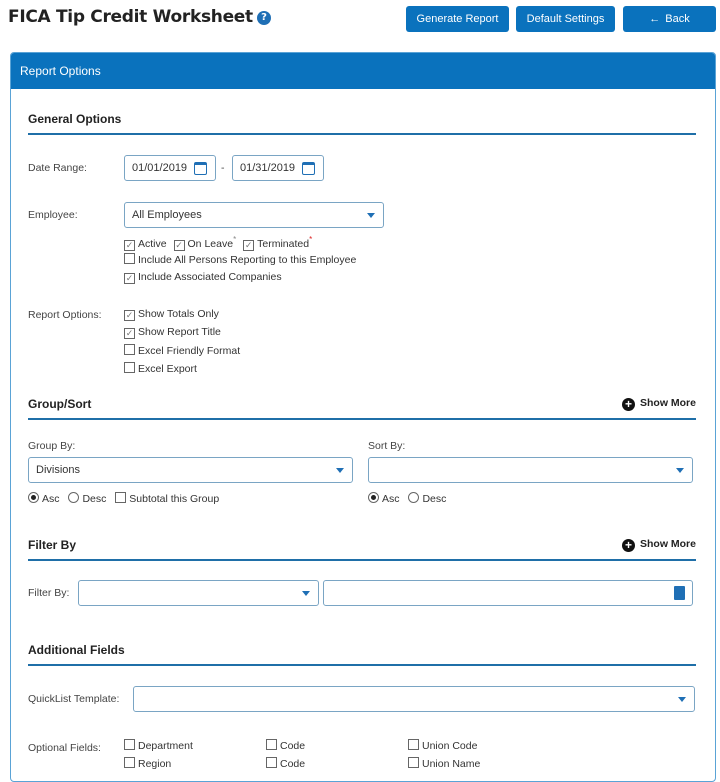  Describe the element at coordinates (427, 498) in the screenshot. I see `sort-desc-radio: Desc` at that location.